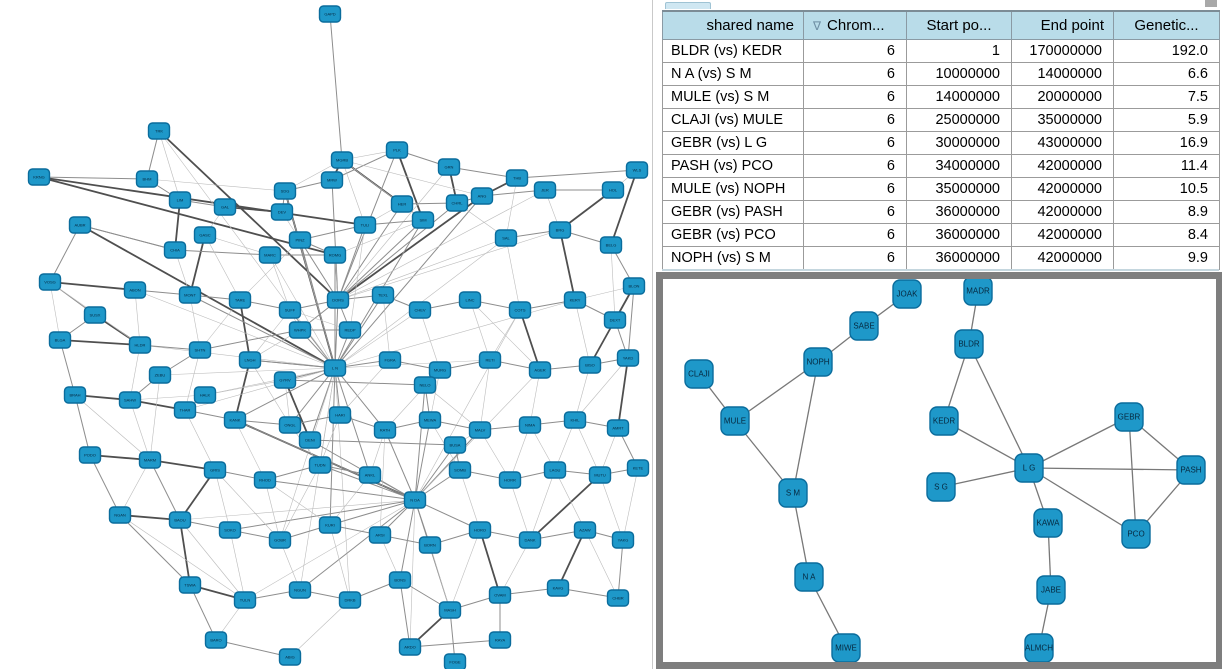  Describe the element at coordinates (1136, 534) in the screenshot. I see `subnetwork-node: PCO` at that location.